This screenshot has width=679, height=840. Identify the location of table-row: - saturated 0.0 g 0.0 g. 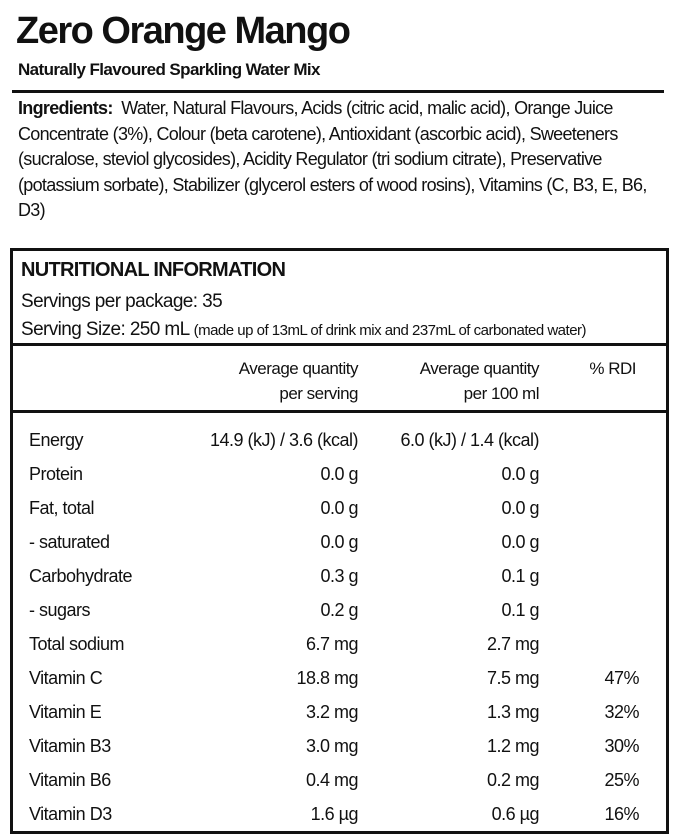
(339, 543).